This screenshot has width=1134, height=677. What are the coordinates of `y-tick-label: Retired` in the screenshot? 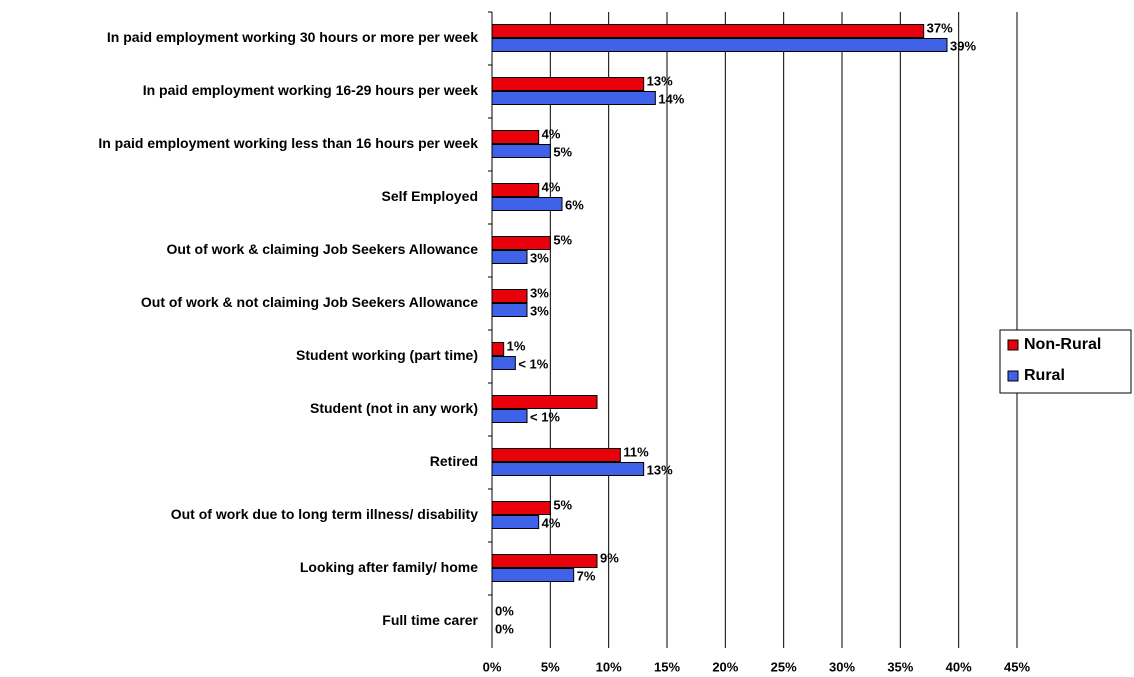 It's located at (454, 461).